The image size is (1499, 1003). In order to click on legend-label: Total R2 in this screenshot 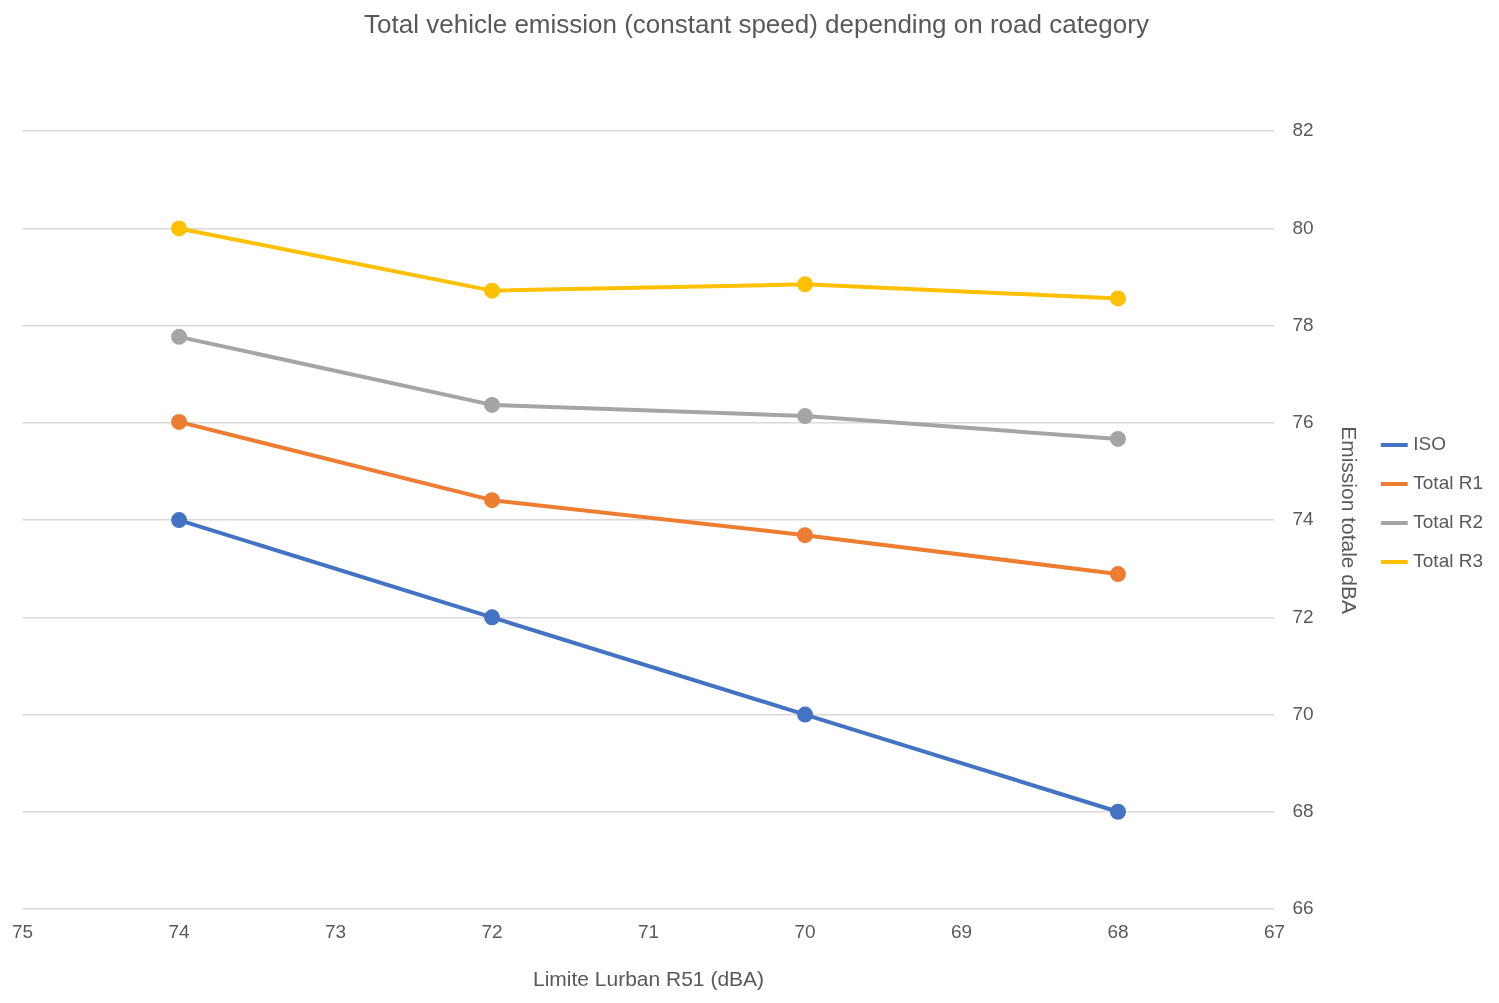, I will do `click(1448, 522)`.